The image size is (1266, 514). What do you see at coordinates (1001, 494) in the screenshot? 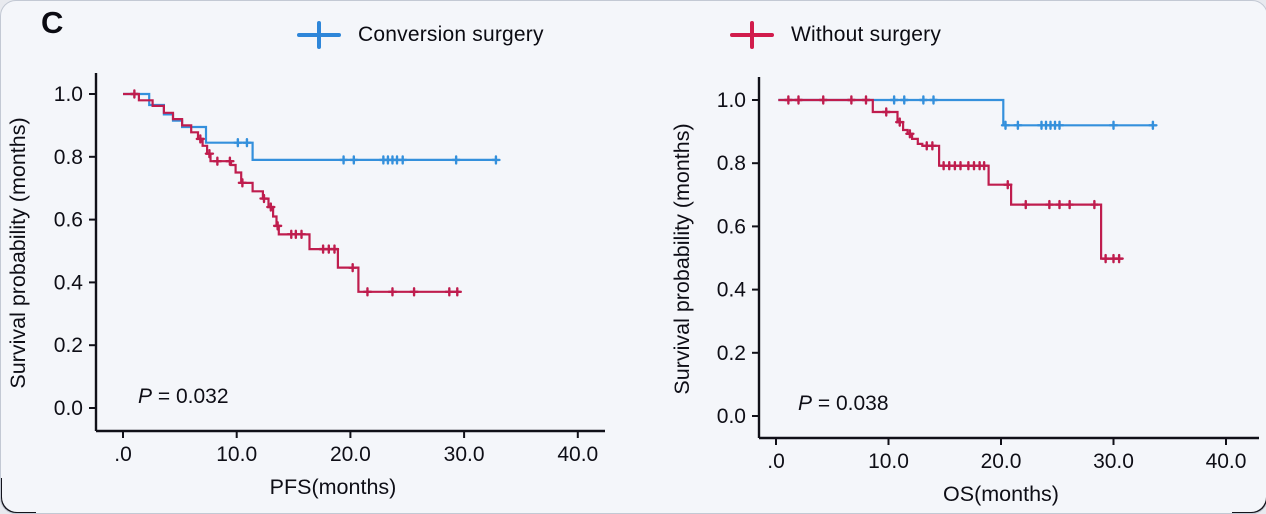
I see `x-axis-title: OS(months)` at bounding box center [1001, 494].